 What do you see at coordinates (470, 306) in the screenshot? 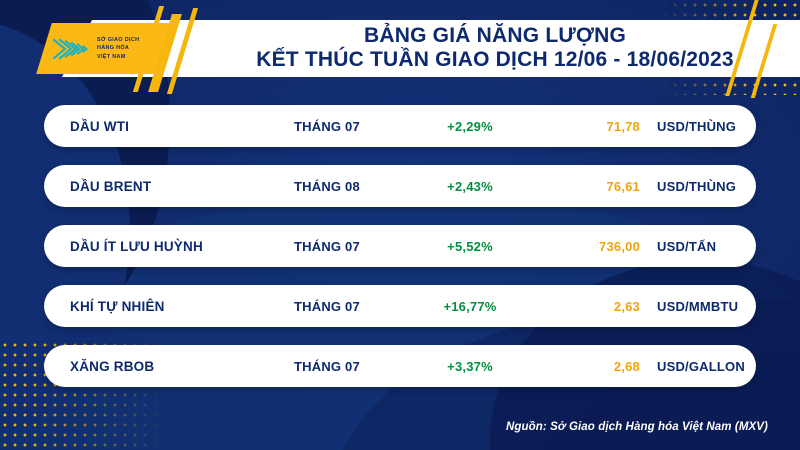
I see `price-change: +16,77%` at bounding box center [470, 306].